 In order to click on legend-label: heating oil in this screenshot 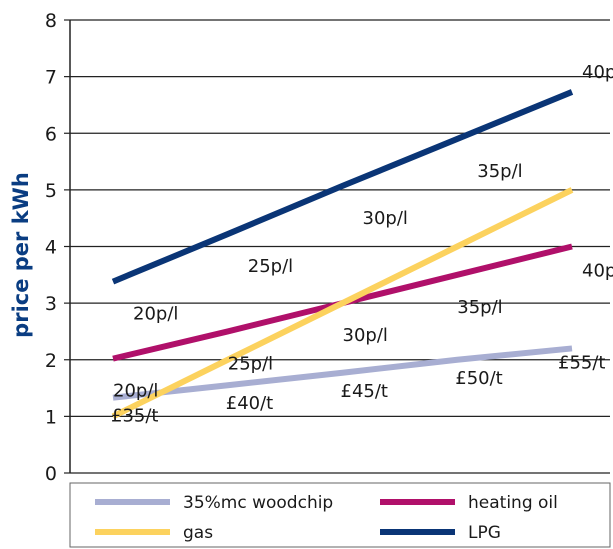, I will do `click(513, 503)`.